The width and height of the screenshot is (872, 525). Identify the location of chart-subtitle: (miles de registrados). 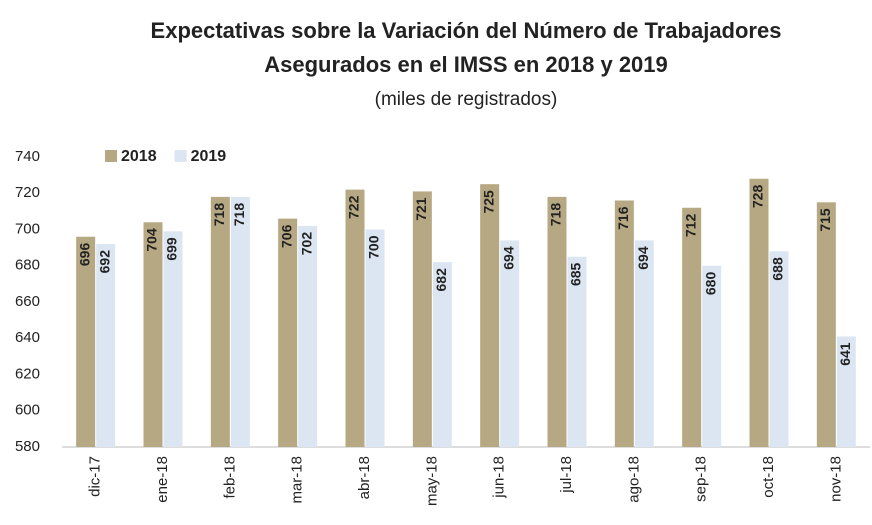
(466, 99).